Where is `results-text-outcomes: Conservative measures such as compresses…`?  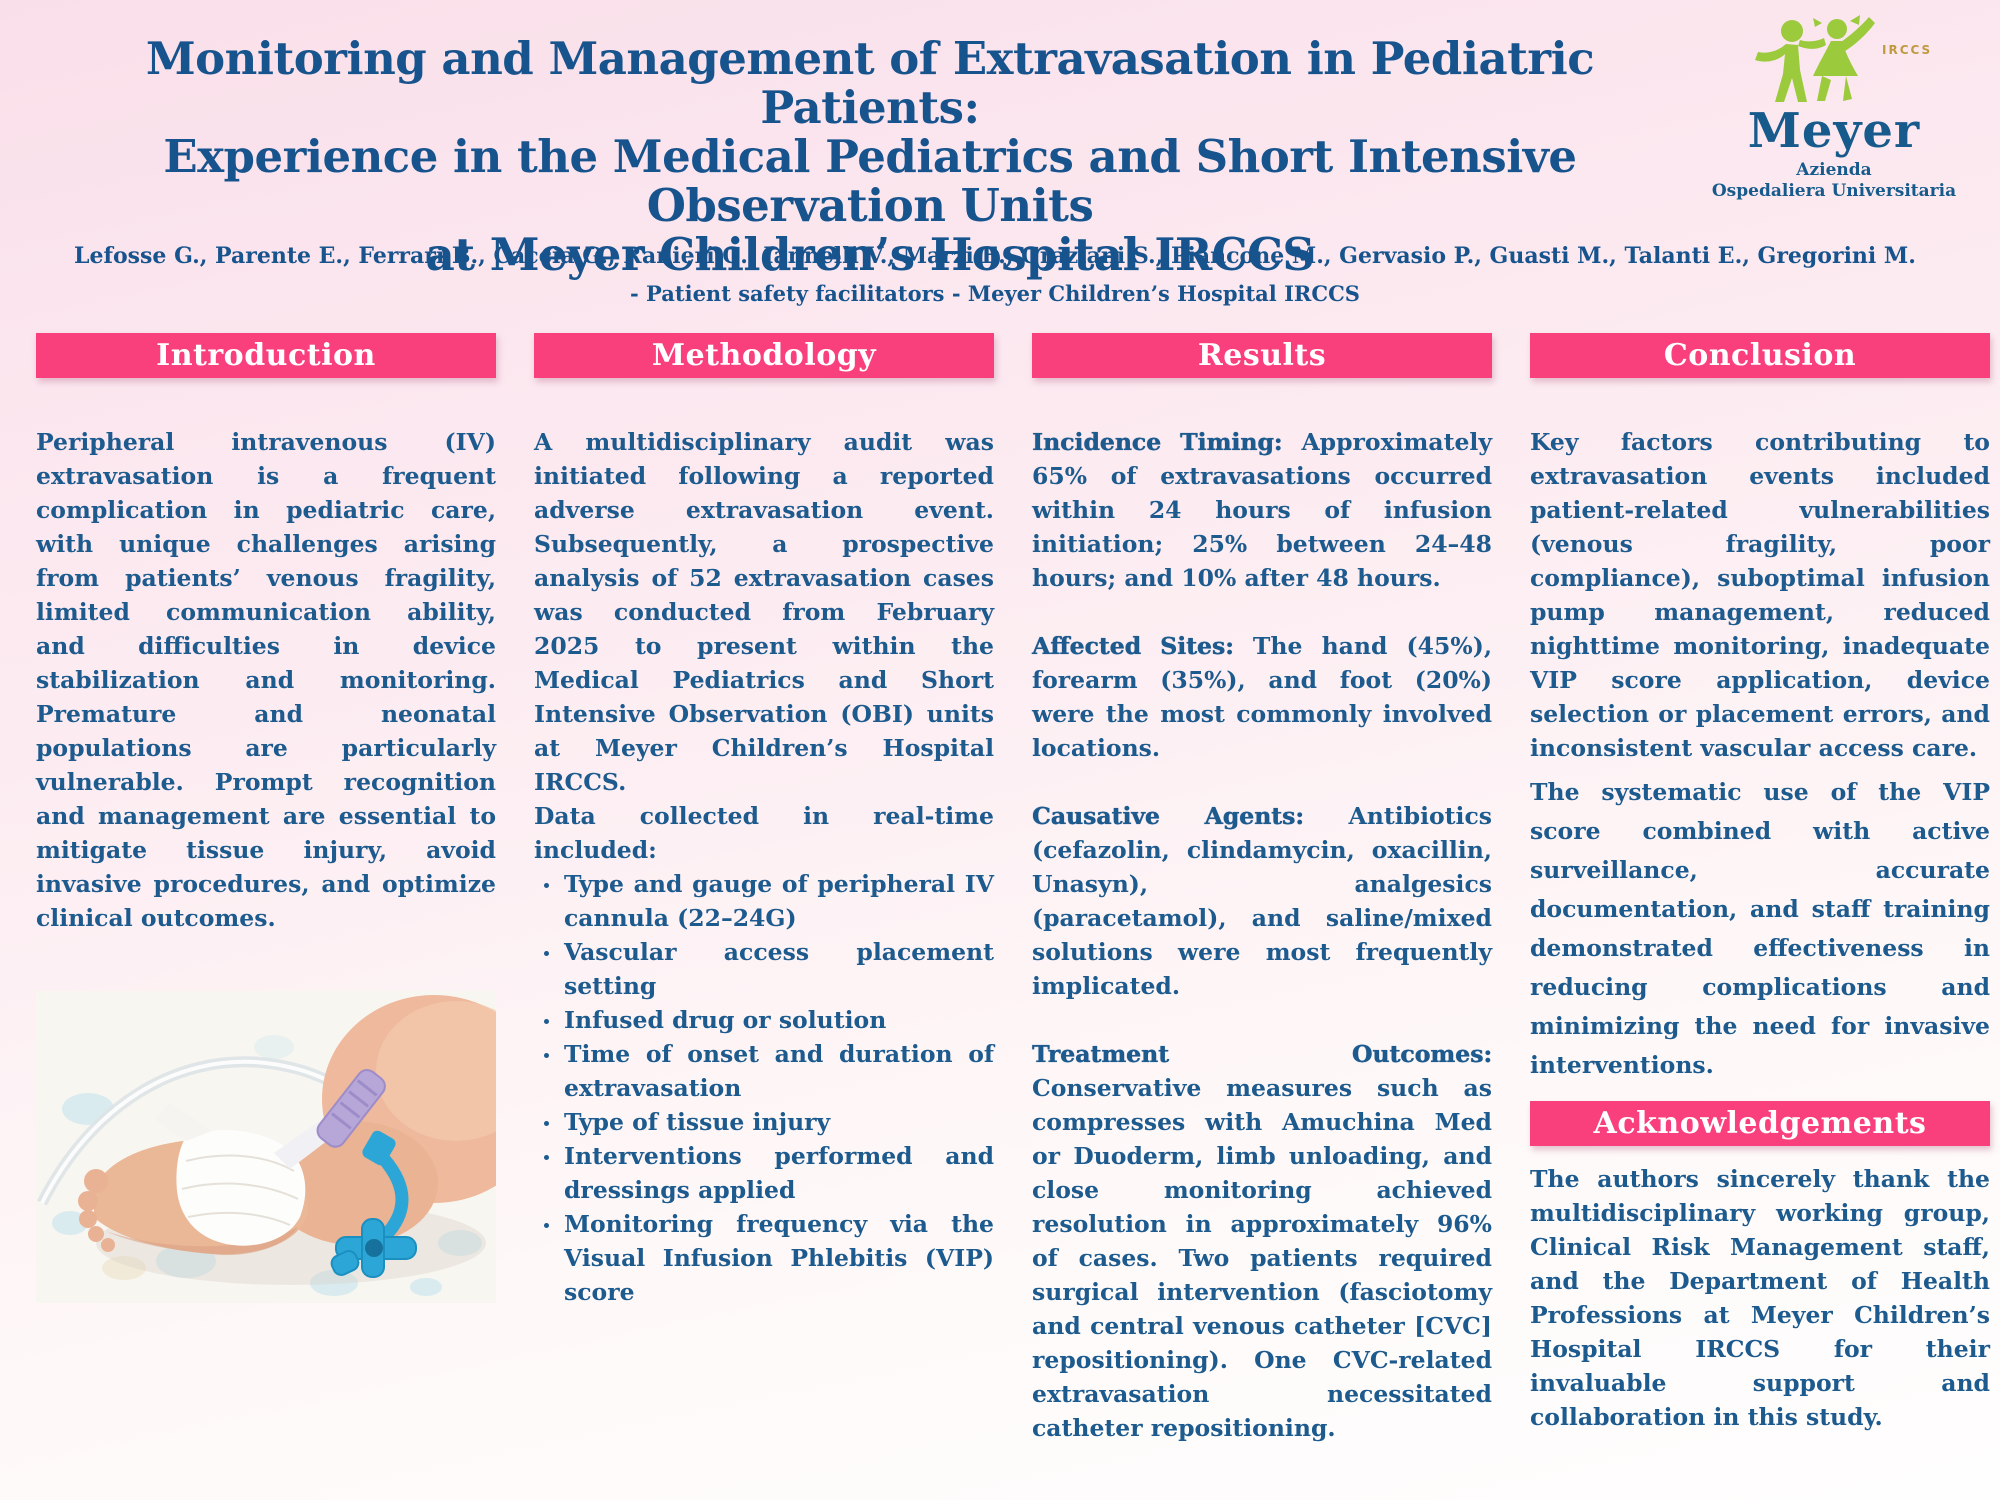 results-text-outcomes: Conservative measures such as compresses… is located at coordinates (1262, 1258).